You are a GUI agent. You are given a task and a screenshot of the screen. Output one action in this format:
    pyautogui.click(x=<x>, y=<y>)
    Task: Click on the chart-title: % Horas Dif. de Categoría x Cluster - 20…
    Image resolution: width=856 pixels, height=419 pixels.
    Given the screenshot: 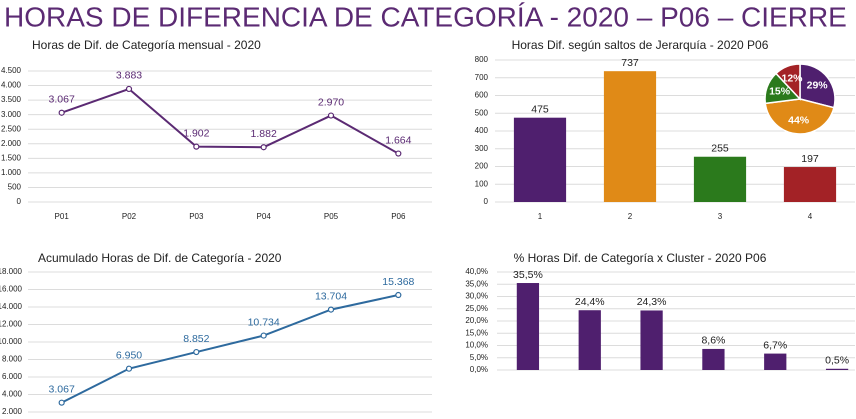 What is the action you would take?
    pyautogui.click(x=640, y=258)
    